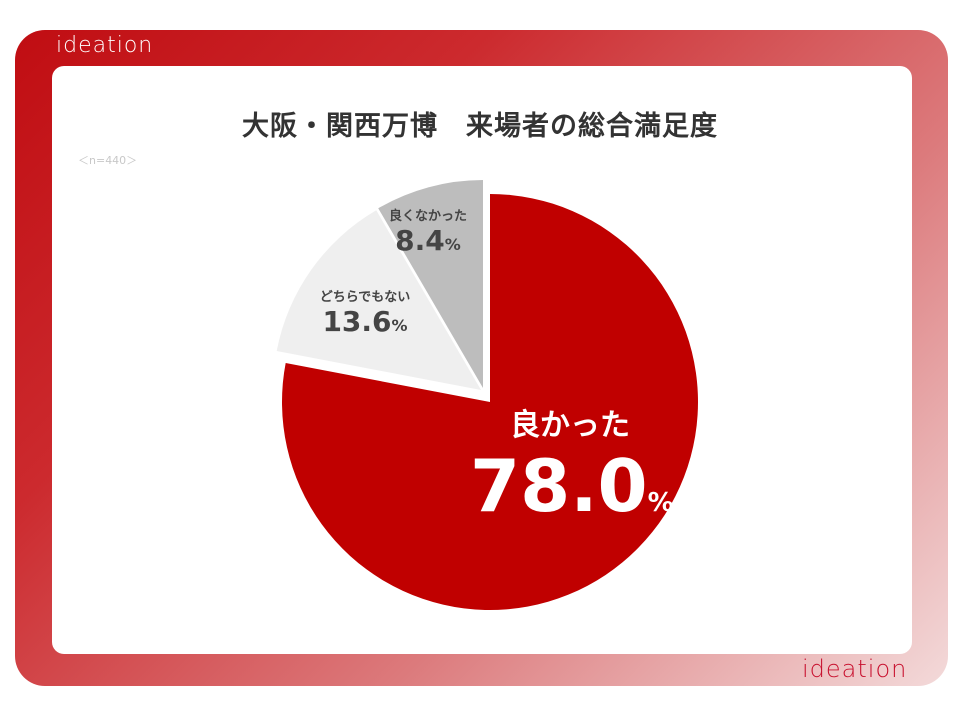 The width and height of the screenshot is (960, 720). Describe the element at coordinates (357, 321) in the screenshot. I see `slice-value: 13.6` at that location.